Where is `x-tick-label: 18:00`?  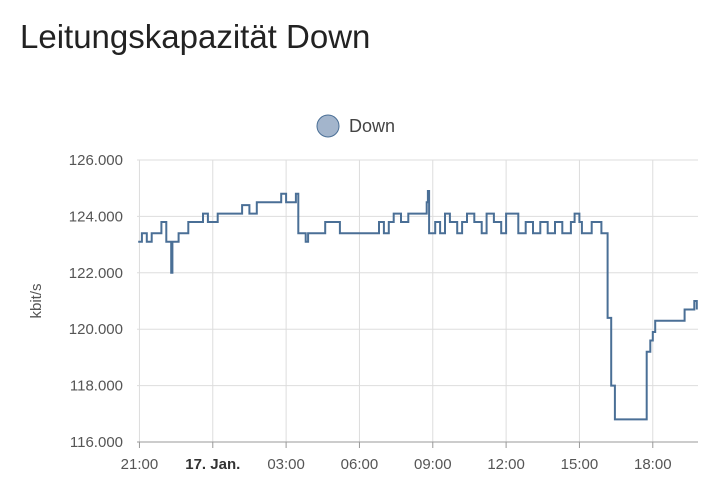
x-tick-label: 18:00 is located at coordinates (653, 464).